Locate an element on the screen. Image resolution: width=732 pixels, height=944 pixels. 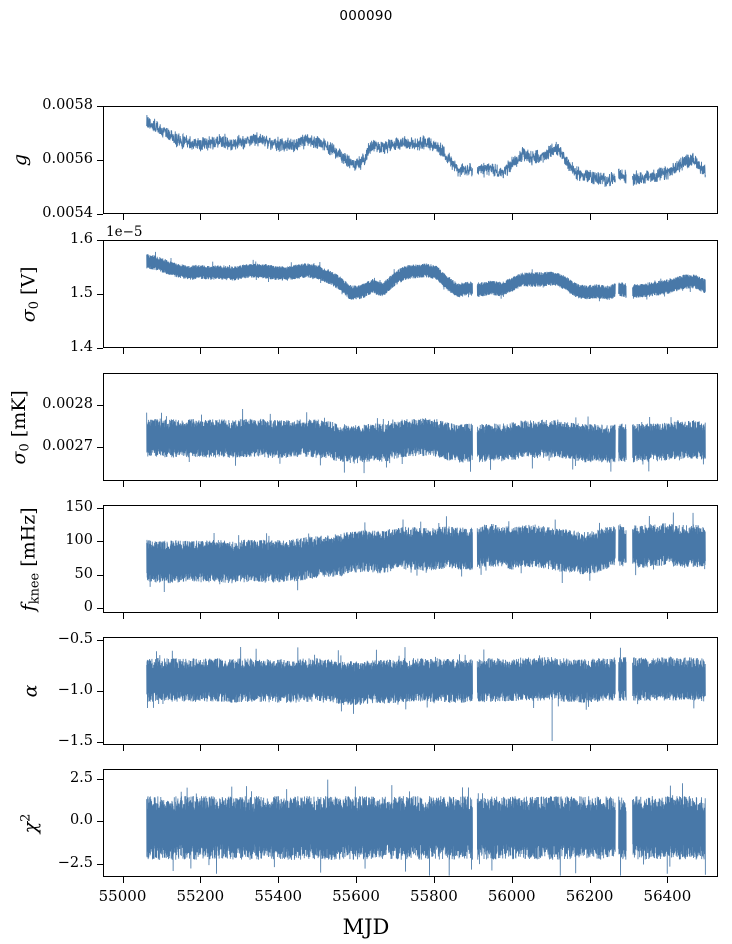
y-axis-label-gain: g is located at coordinates (20, 160).